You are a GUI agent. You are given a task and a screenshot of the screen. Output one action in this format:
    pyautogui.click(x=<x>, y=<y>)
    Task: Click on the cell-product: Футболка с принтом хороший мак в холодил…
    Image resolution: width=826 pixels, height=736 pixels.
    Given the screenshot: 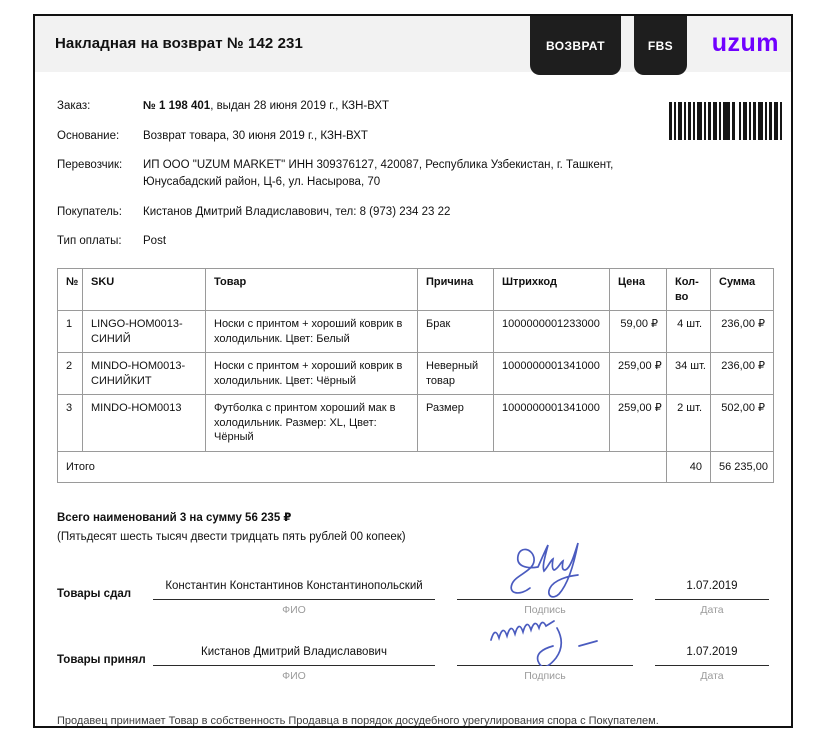 What is the action you would take?
    pyautogui.click(x=311, y=423)
    